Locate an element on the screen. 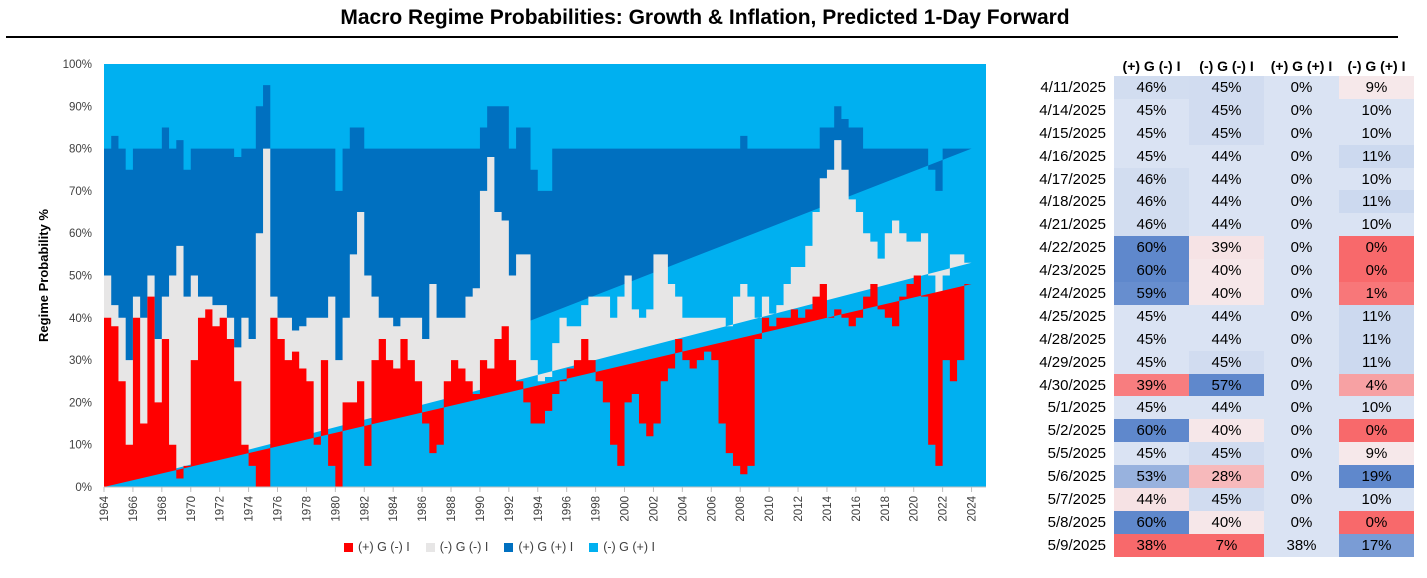 The height and width of the screenshot is (578, 1427). row-date: 5/8/2025 is located at coordinates (1076, 522).